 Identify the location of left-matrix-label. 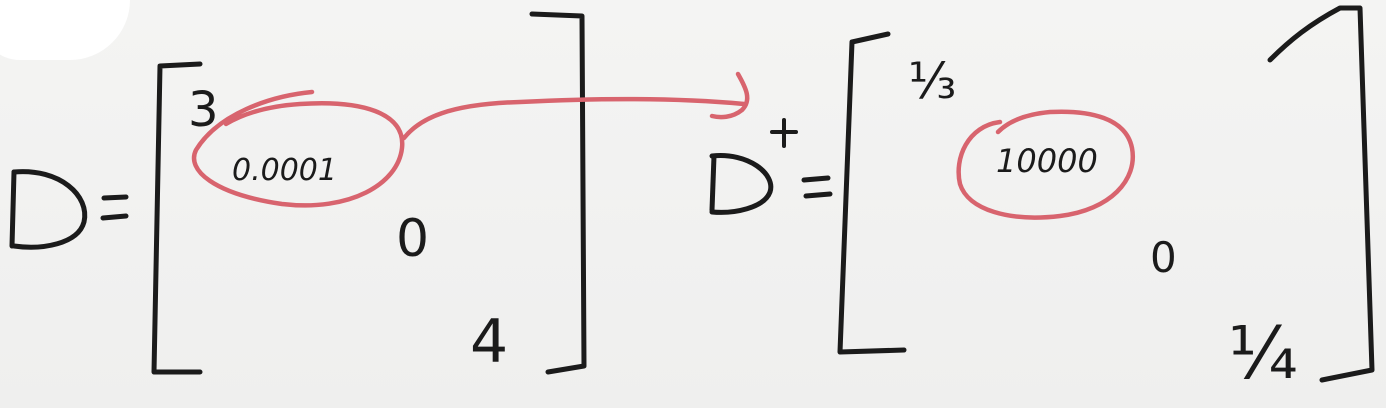
(48, 209).